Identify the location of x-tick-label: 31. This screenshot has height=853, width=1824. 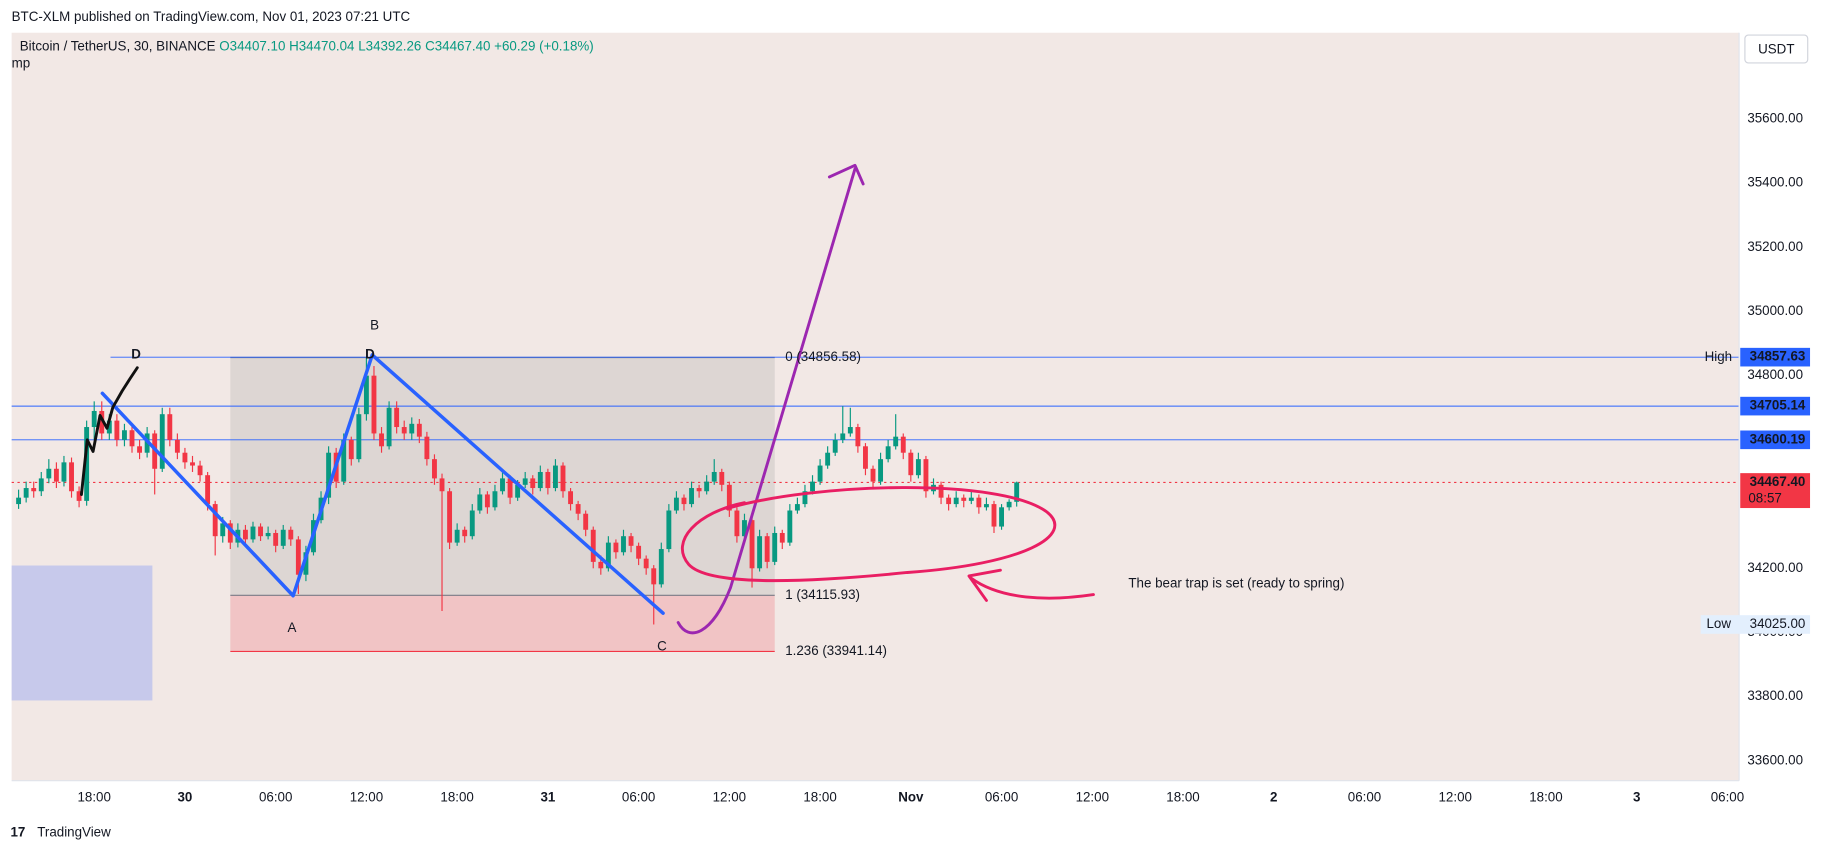
(547, 797).